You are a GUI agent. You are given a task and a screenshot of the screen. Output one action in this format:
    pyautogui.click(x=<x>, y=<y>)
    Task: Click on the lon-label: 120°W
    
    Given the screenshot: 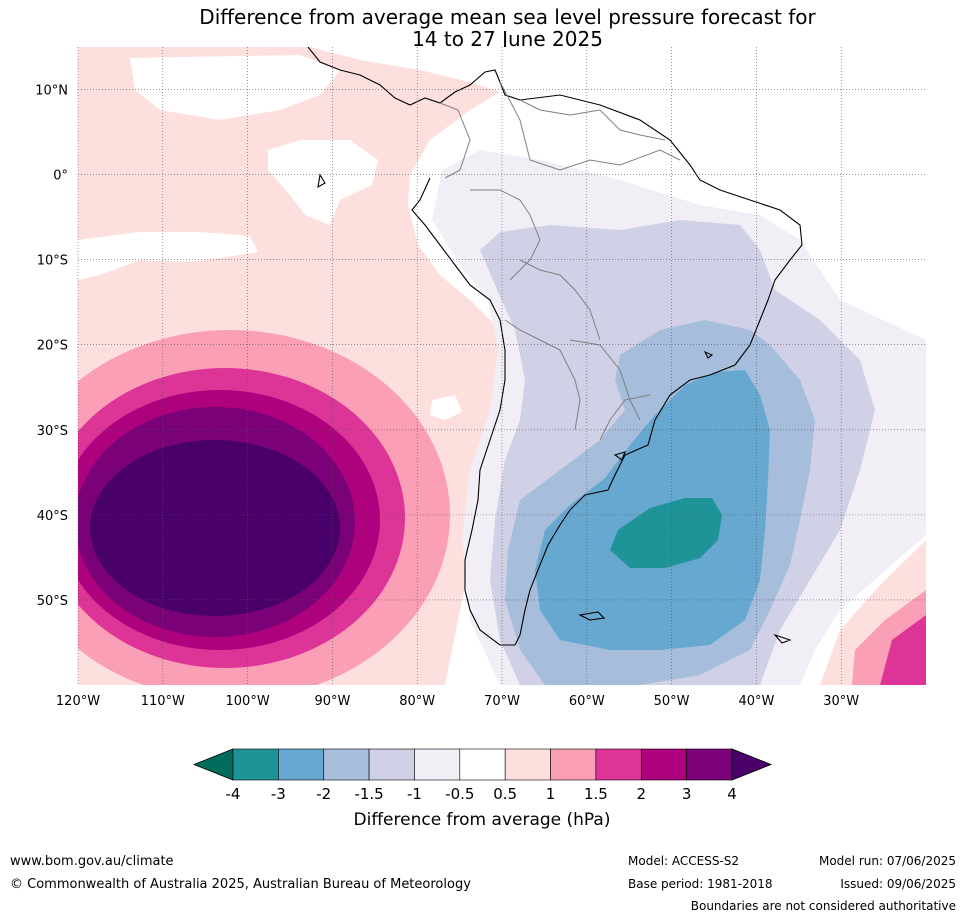 What is the action you would take?
    pyautogui.click(x=78, y=701)
    